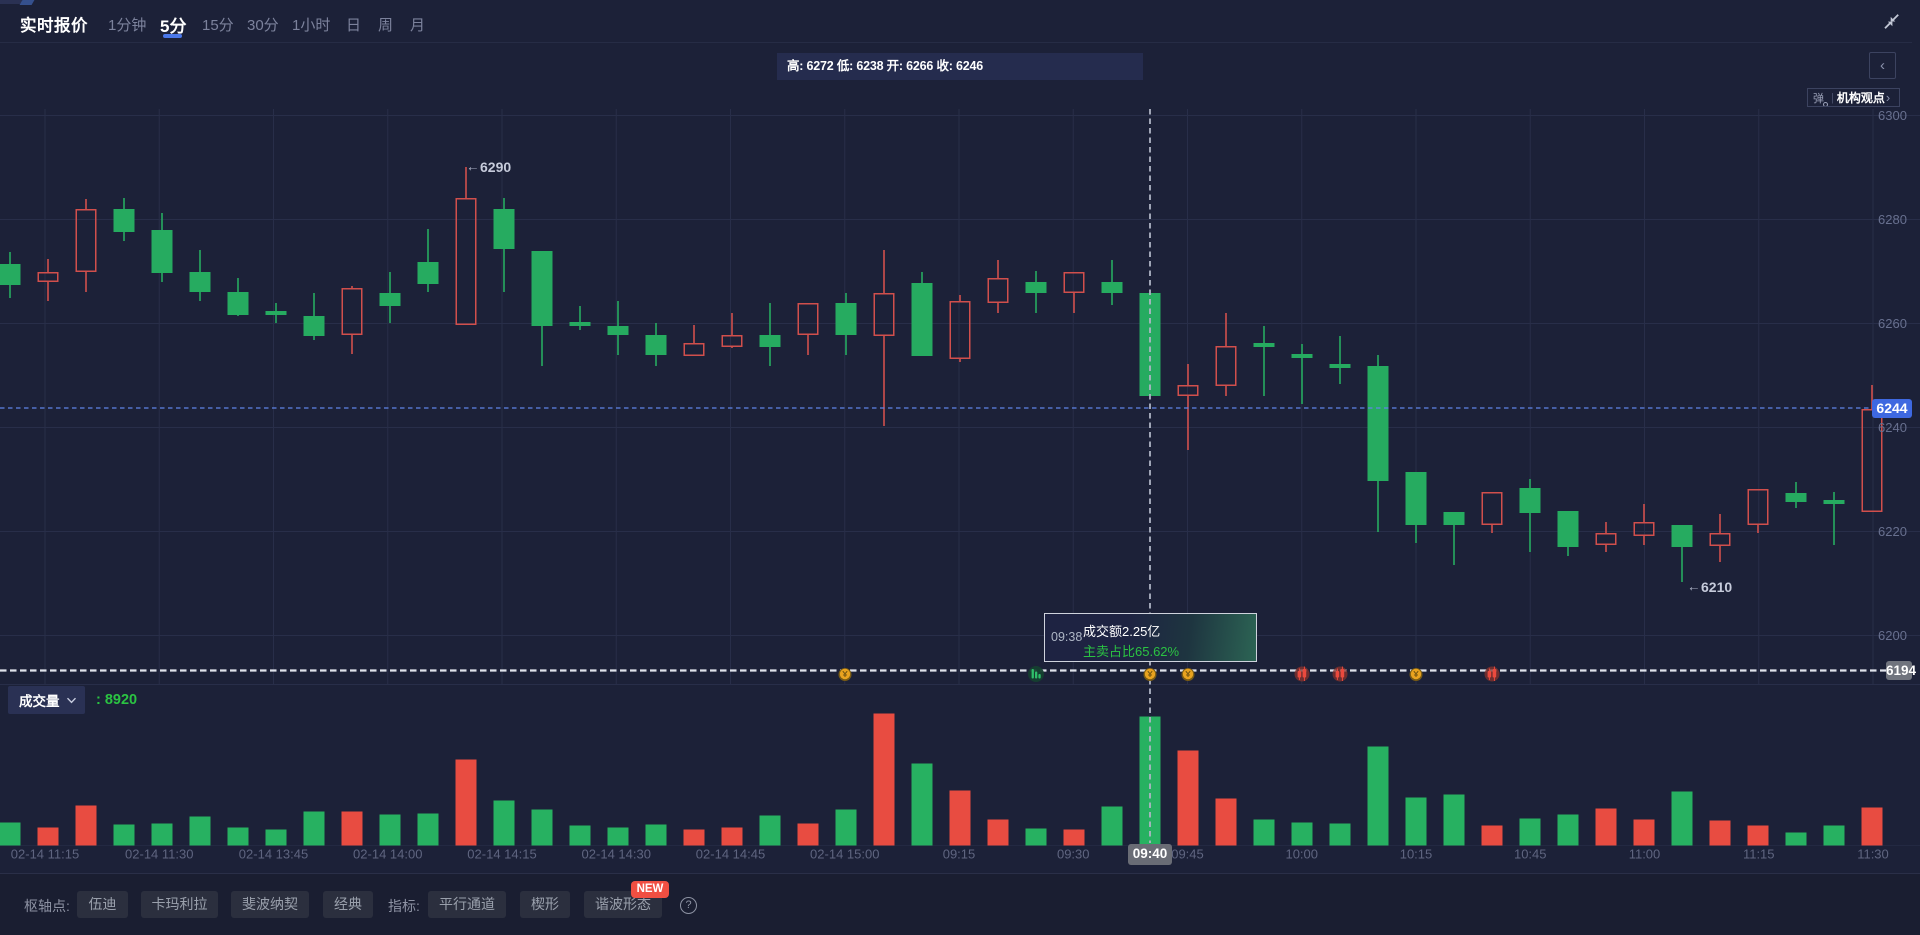  I want to click on svg-text: 02-14 14:15, so click(501, 854).